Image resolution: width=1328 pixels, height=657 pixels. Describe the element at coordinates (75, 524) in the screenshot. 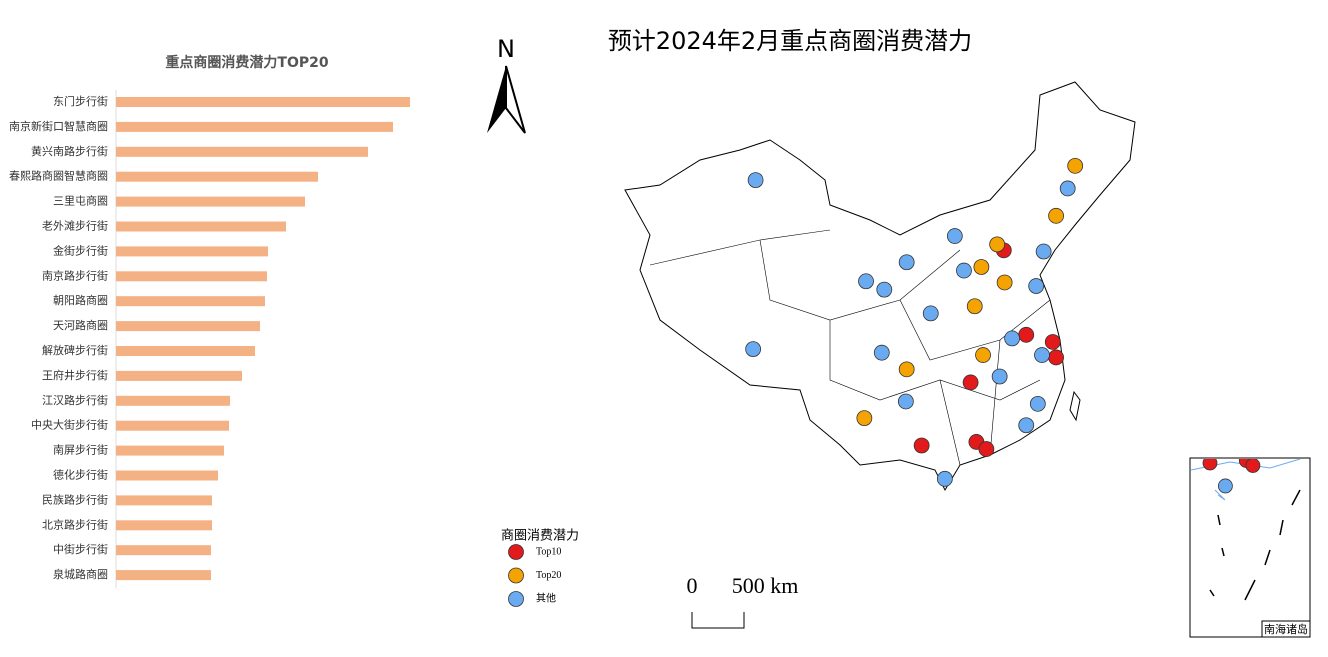

I see `y-tick-label: 北京路步行街` at that location.